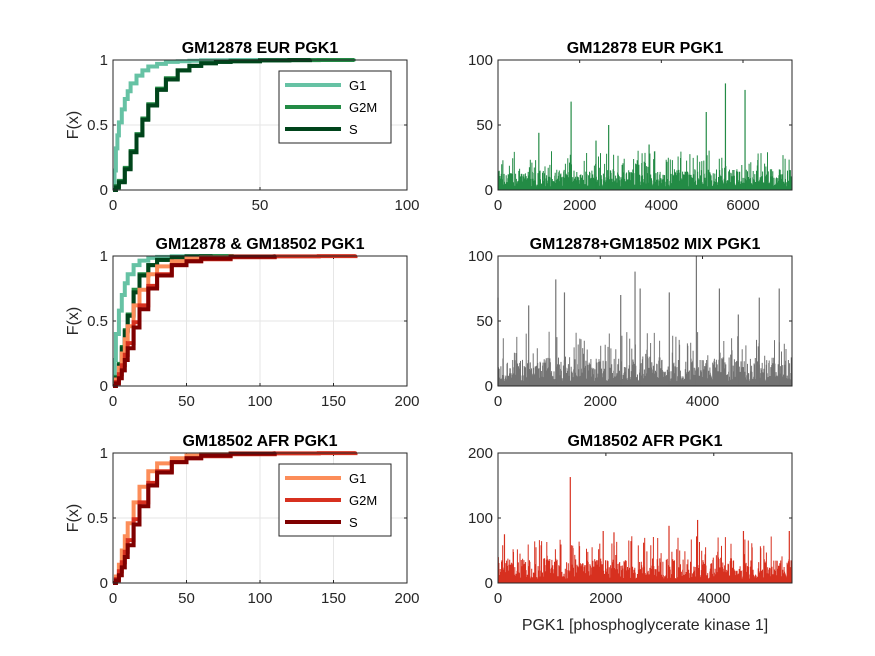  Describe the element at coordinates (406, 598) in the screenshot. I see `x-tick-label: 200` at that location.